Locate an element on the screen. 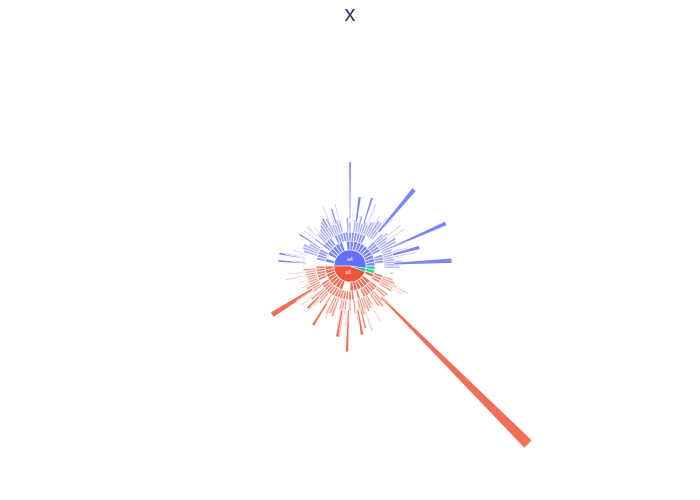 This screenshot has width=700, height=500. segment-label: a4 is located at coordinates (350, 260).